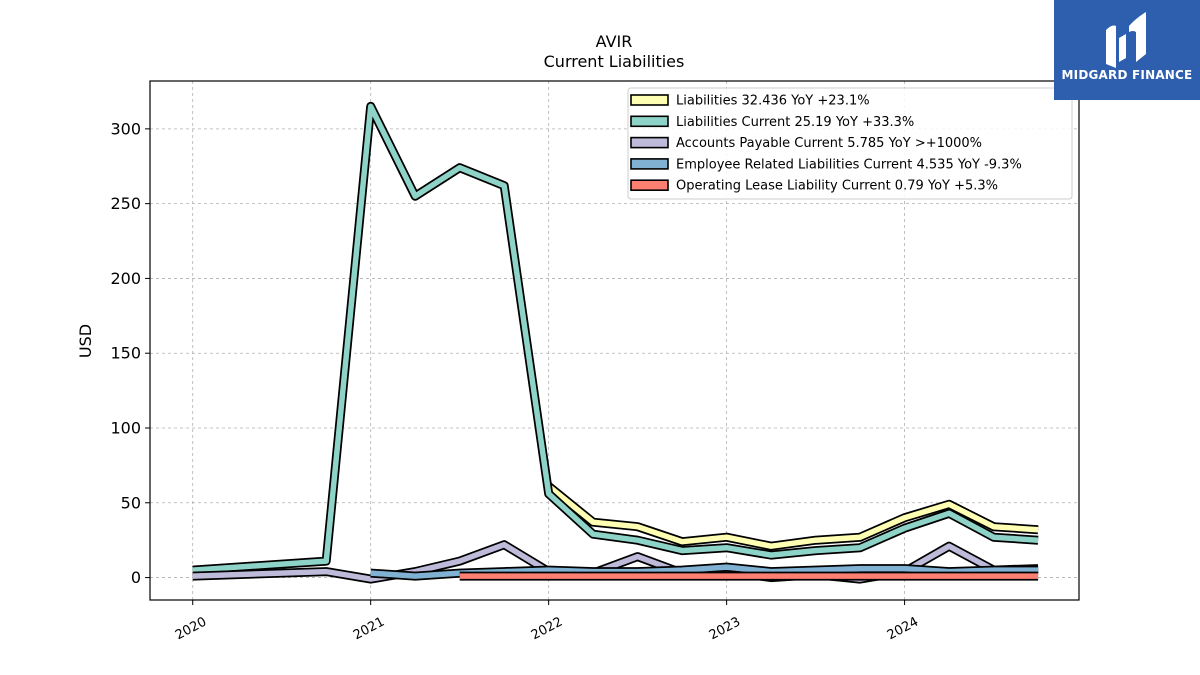 This screenshot has width=1200, height=675. I want to click on series-liabilities, so click(792, 516).